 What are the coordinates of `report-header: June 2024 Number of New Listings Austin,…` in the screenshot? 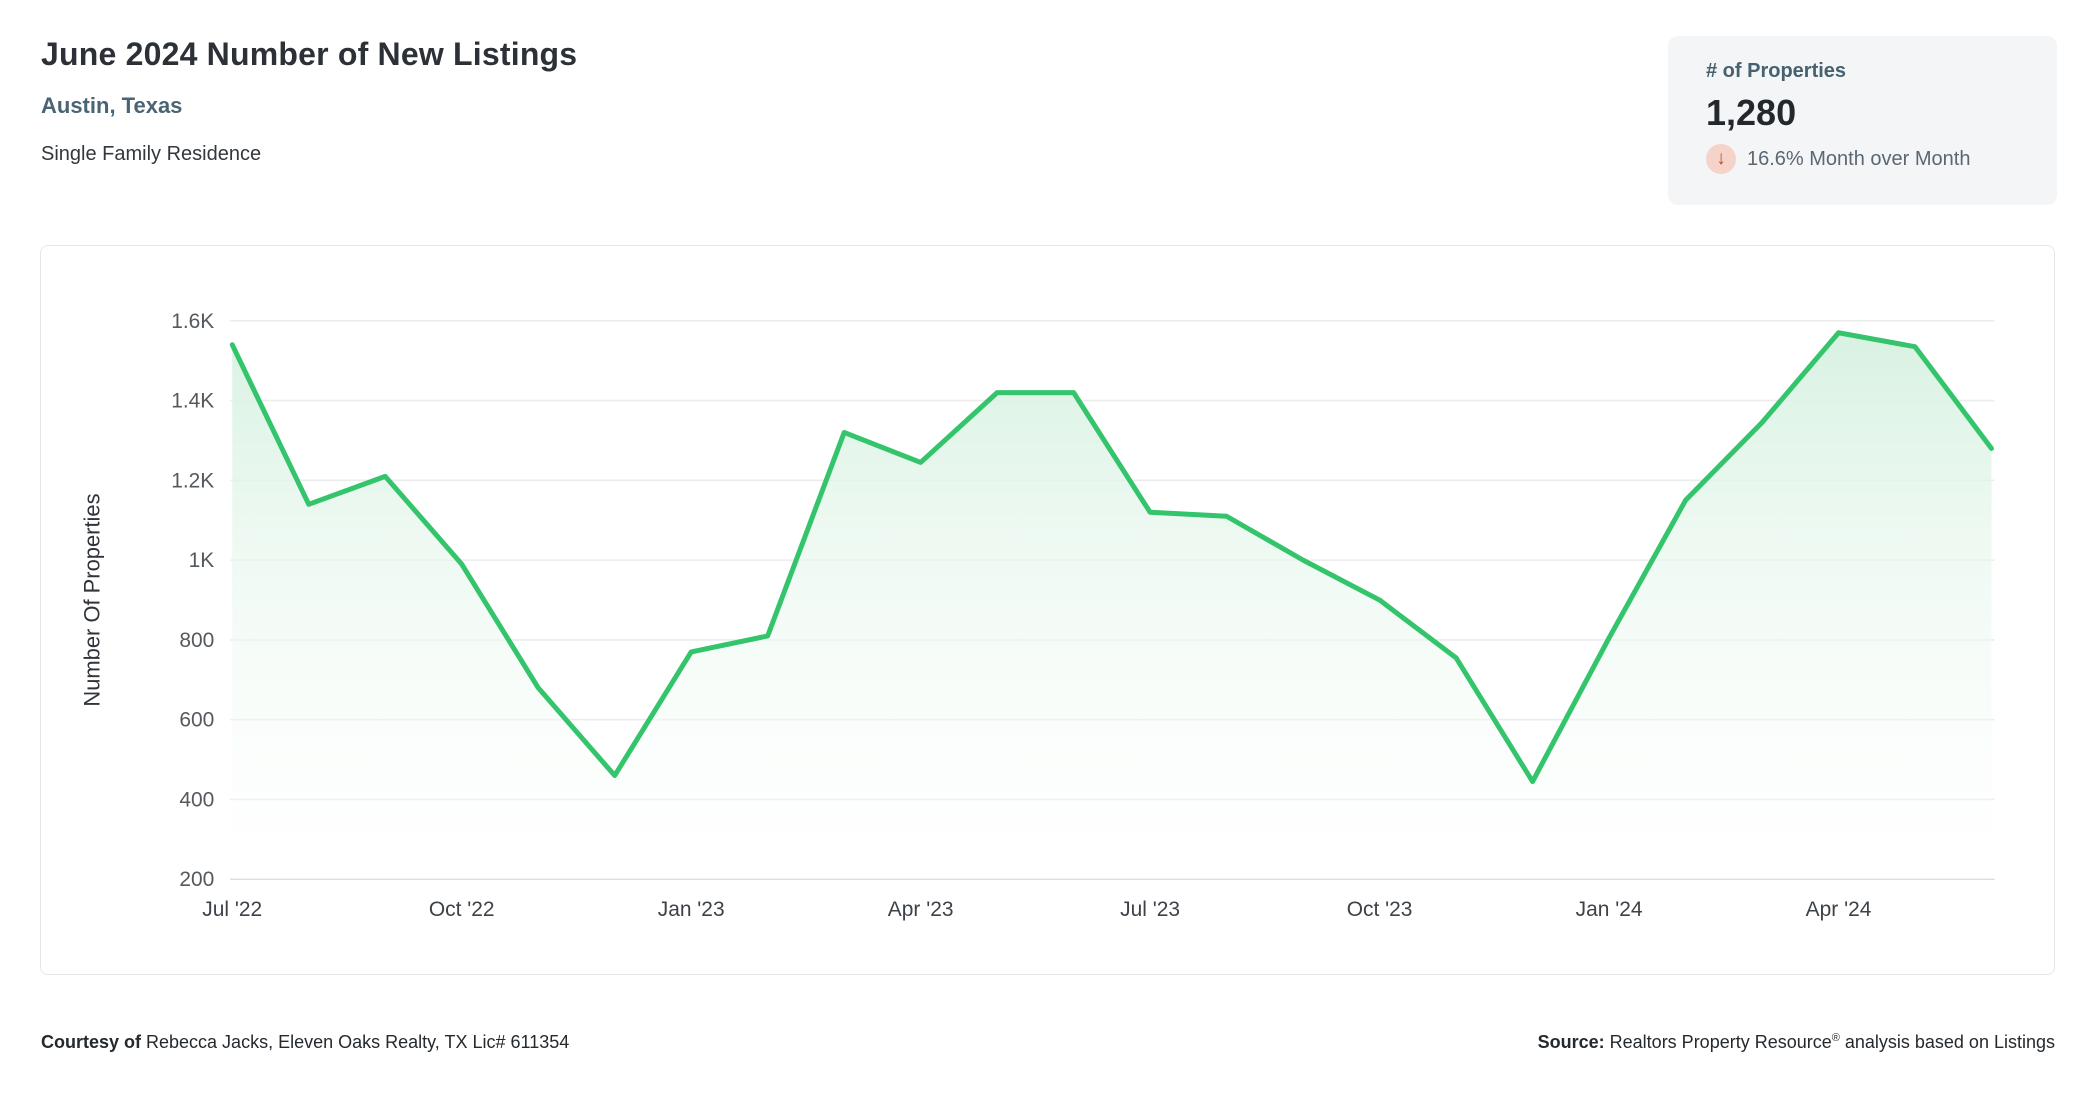 It's located at (309, 101).